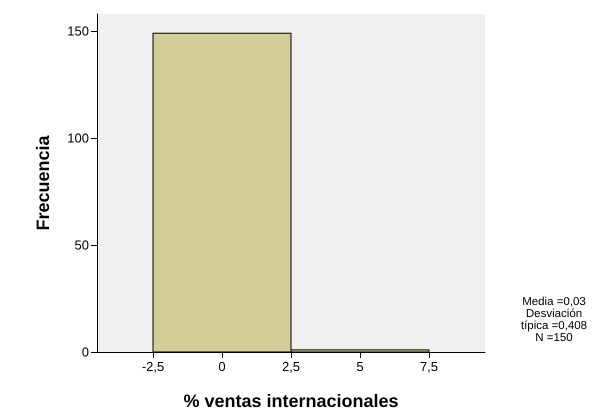 The height and width of the screenshot is (419, 595). What do you see at coordinates (78, 31) in the screenshot?
I see `y-tick-label: 150` at bounding box center [78, 31].